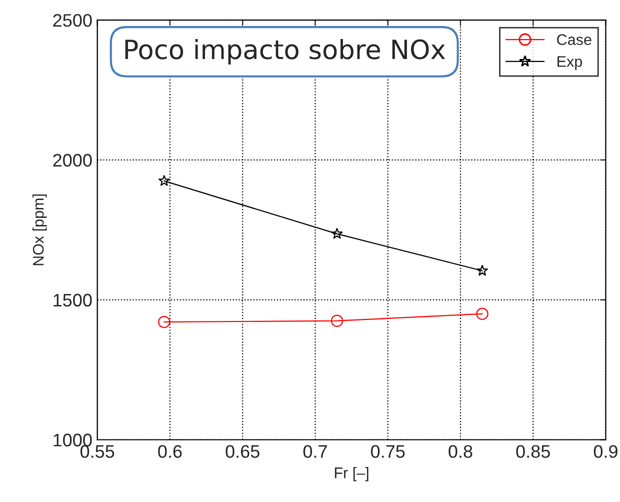 The image size is (620, 502). What do you see at coordinates (460, 451) in the screenshot?
I see `x-tick-label: 0.8` at bounding box center [460, 451].